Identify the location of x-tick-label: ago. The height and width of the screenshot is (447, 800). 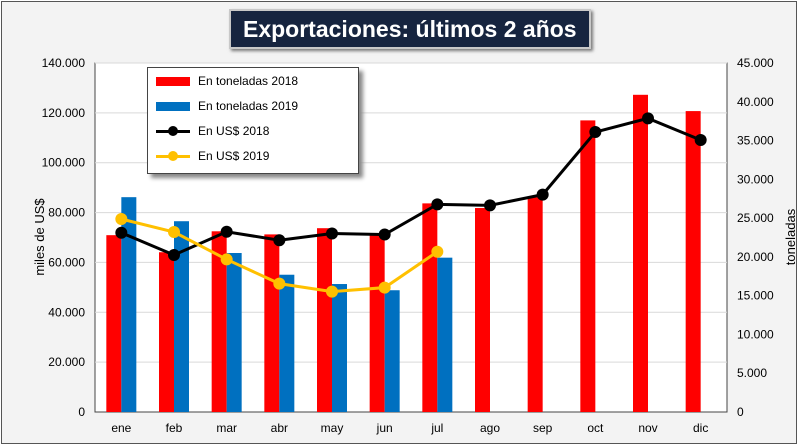
(490, 428).